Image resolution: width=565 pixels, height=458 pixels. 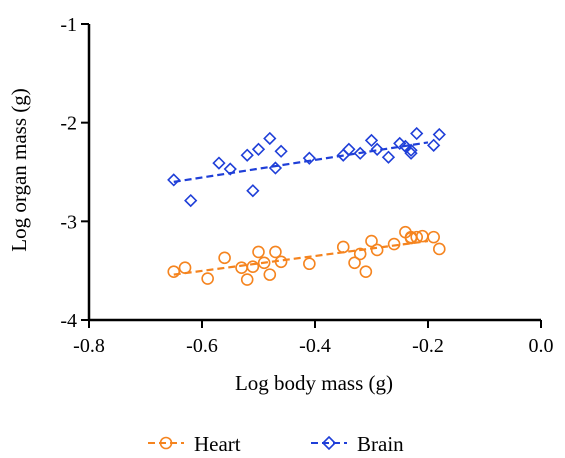 I want to click on x-axis-title: Log body mass (g), so click(x=314, y=383).